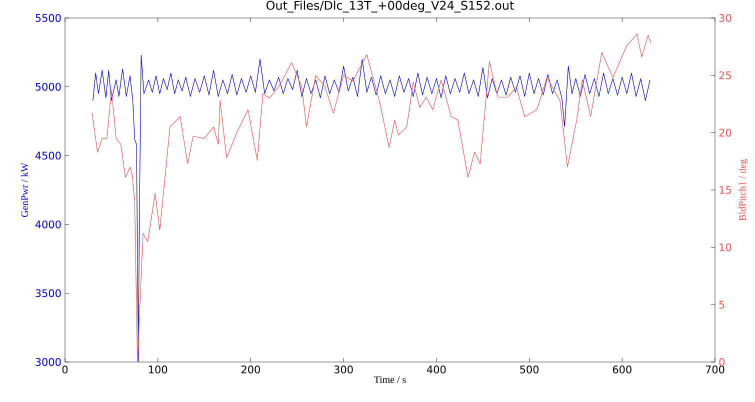  What do you see at coordinates (390, 6) in the screenshot?
I see `chart-title: Out_Files/Dlc_13T_+00deg_V24_S152.out` at bounding box center [390, 6].